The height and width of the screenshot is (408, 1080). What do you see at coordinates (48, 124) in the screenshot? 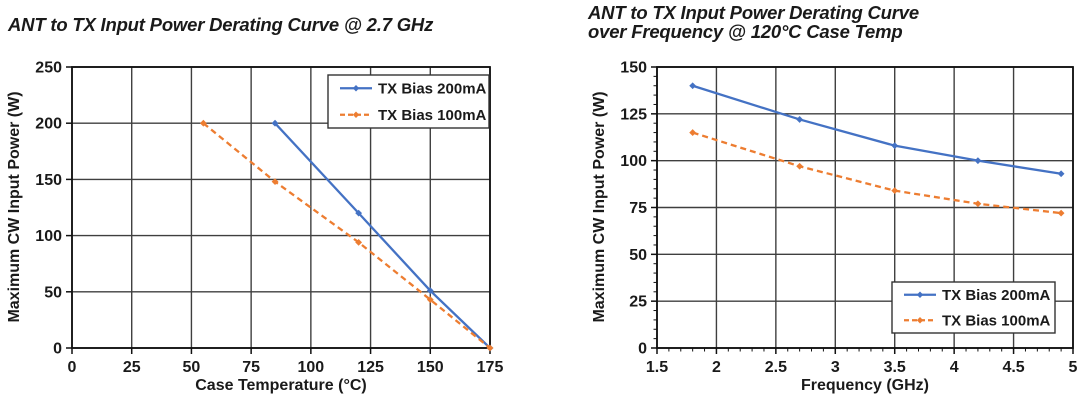
I see `y-tick-label: 200` at bounding box center [48, 124].